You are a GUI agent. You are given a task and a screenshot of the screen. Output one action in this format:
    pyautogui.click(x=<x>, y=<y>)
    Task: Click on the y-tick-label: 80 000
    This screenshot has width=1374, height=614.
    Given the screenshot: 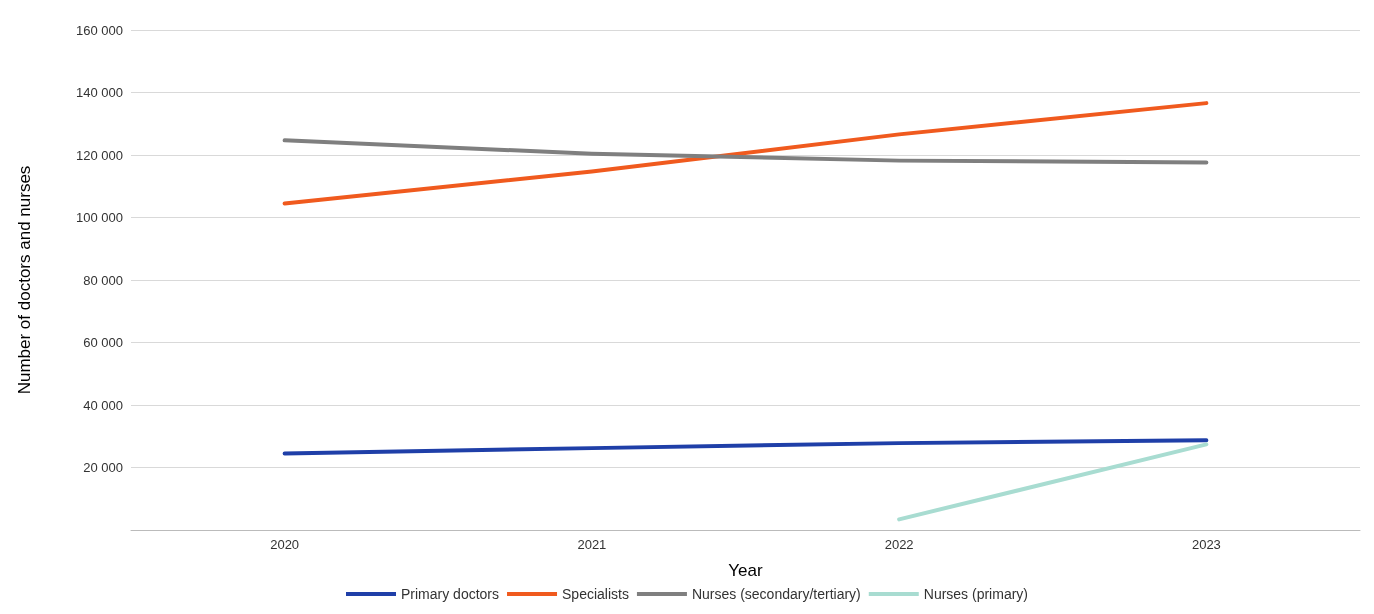 What is the action you would take?
    pyautogui.click(x=103, y=280)
    